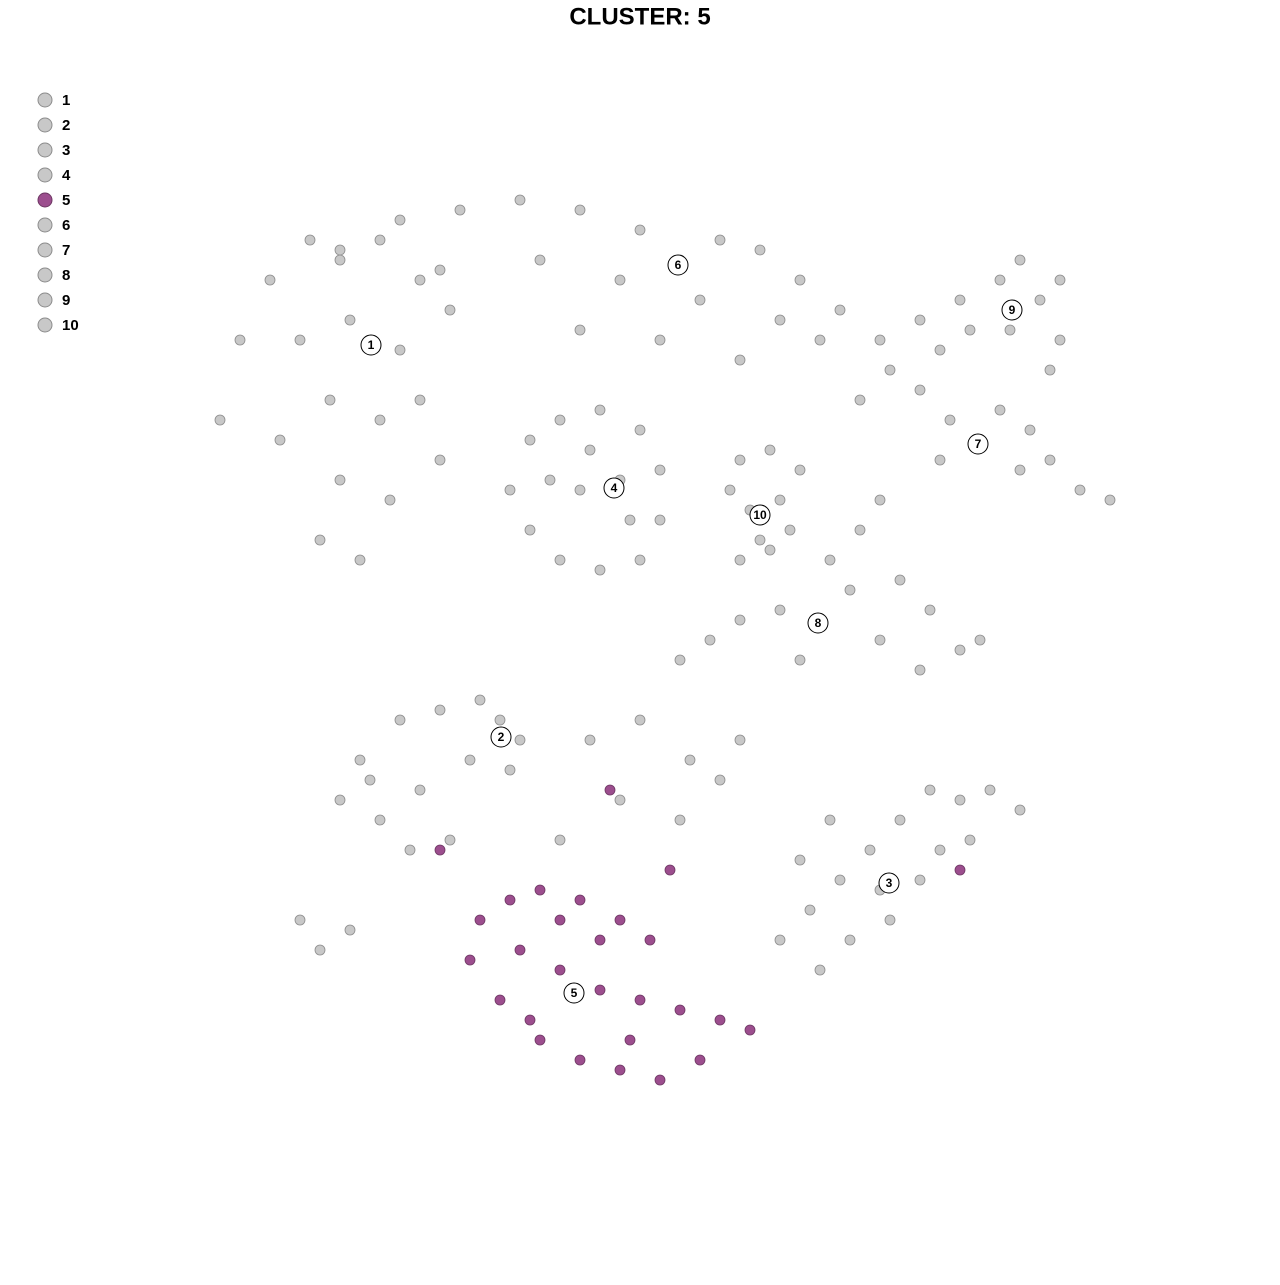 The height and width of the screenshot is (1285, 1280). What do you see at coordinates (978, 444) in the screenshot?
I see `cluster-label-text: 7` at bounding box center [978, 444].